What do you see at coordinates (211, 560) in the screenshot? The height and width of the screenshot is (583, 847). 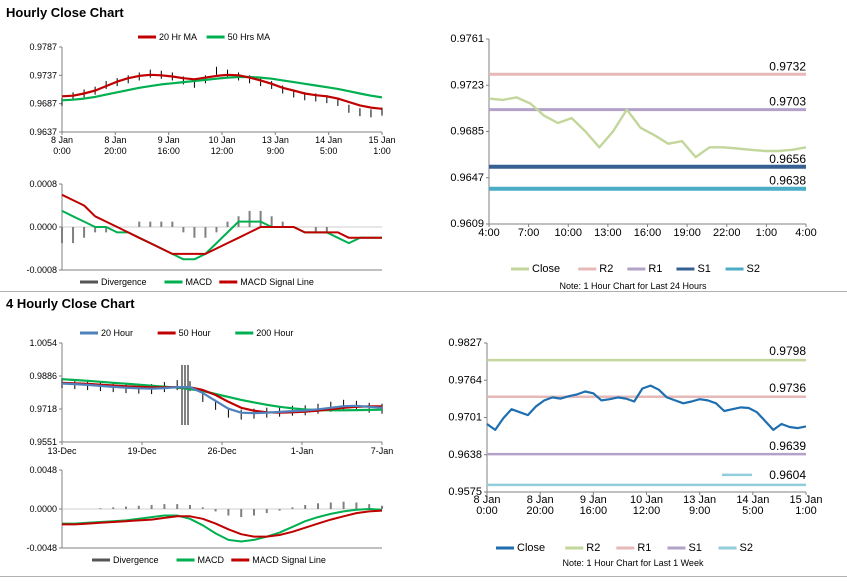 I see `four-macd-legend-label: MACD` at bounding box center [211, 560].